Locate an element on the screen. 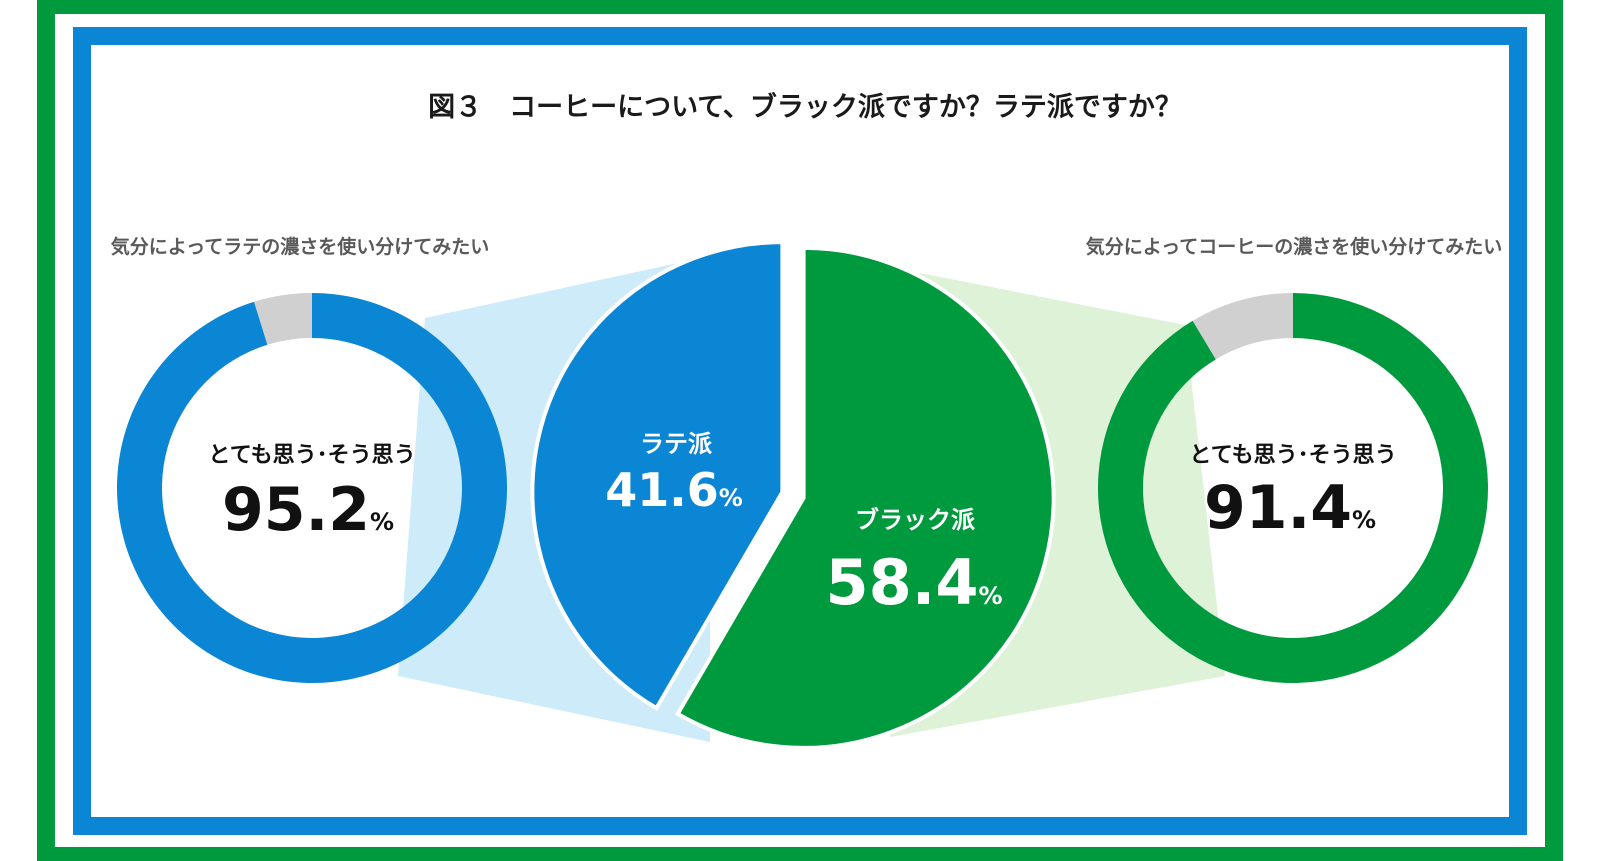  donut-right-value-unit: % is located at coordinates (1364, 520).